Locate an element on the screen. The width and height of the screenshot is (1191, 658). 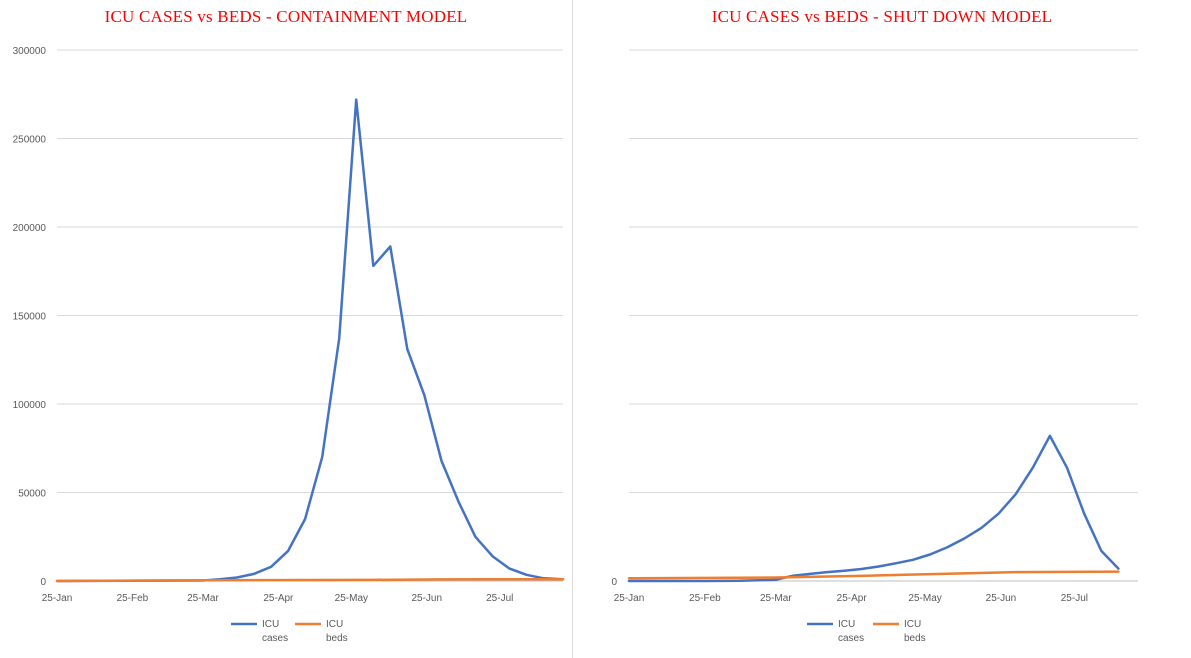
y-tick-label: 50000 is located at coordinates (32, 494).